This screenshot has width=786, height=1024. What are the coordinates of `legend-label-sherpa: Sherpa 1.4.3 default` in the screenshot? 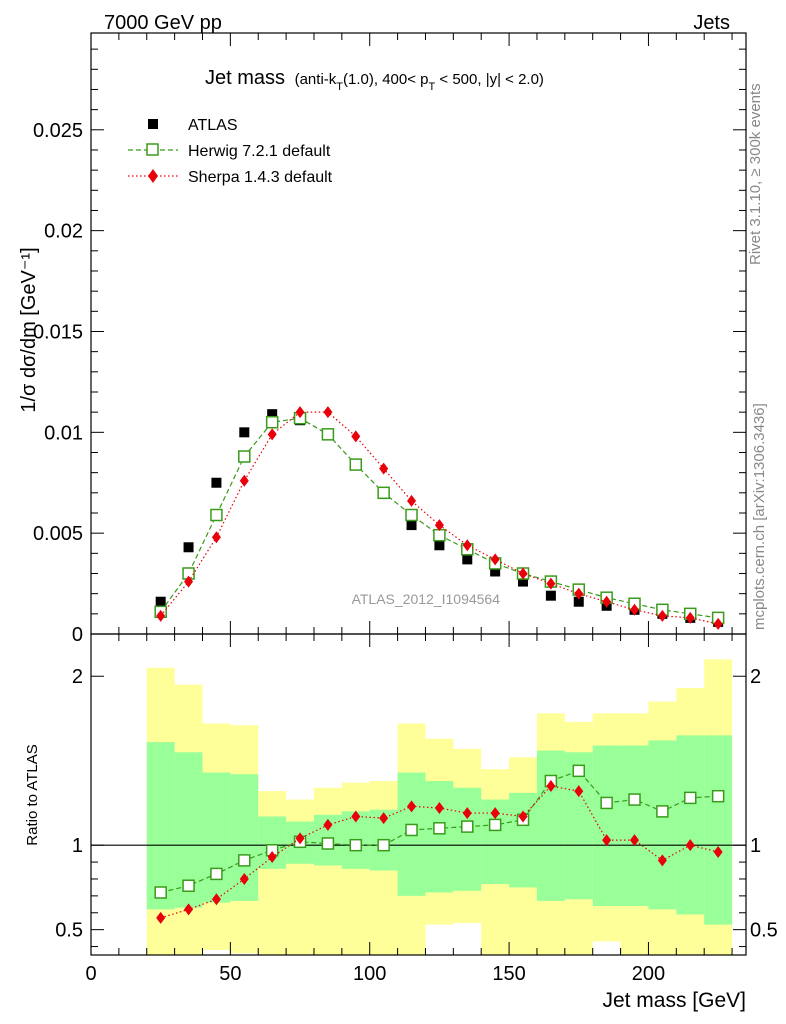 It's located at (260, 177).